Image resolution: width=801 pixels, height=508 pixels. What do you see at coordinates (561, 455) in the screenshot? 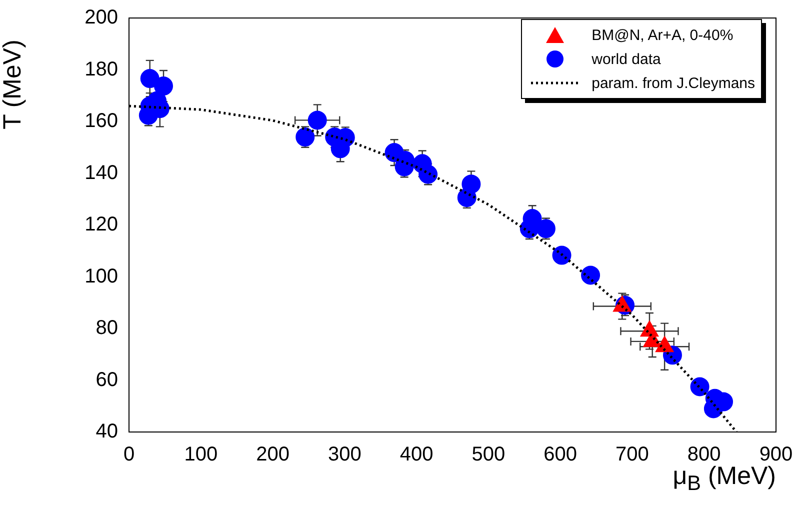
I see `x-tick-label: 600` at bounding box center [561, 455].